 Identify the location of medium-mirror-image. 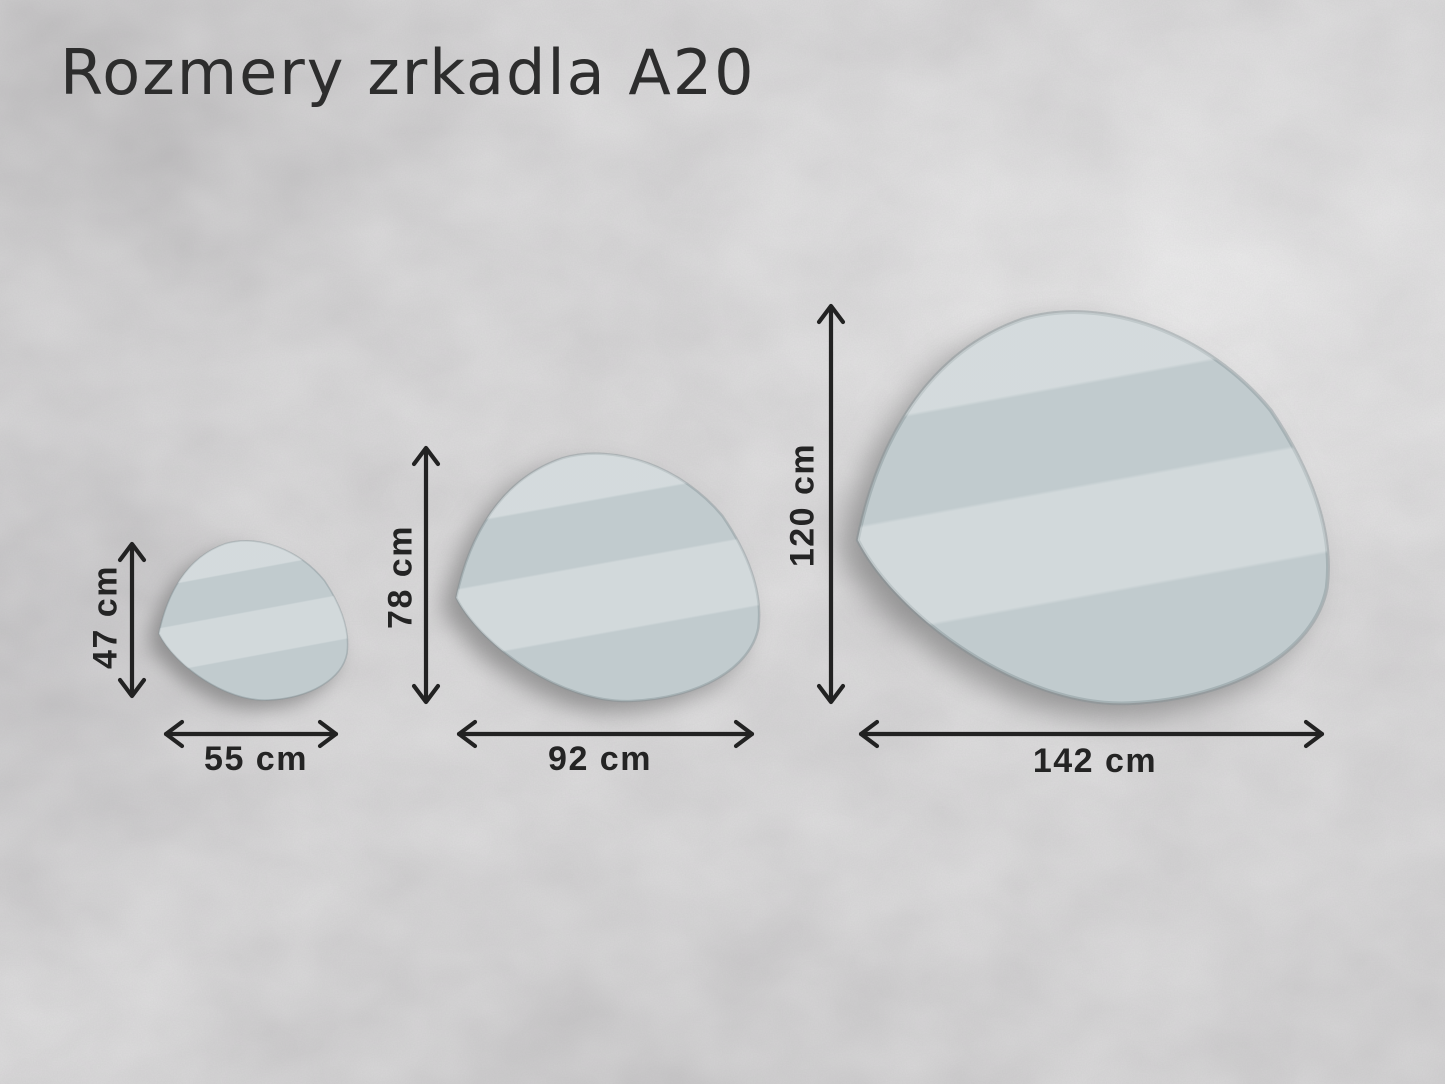
(607, 577).